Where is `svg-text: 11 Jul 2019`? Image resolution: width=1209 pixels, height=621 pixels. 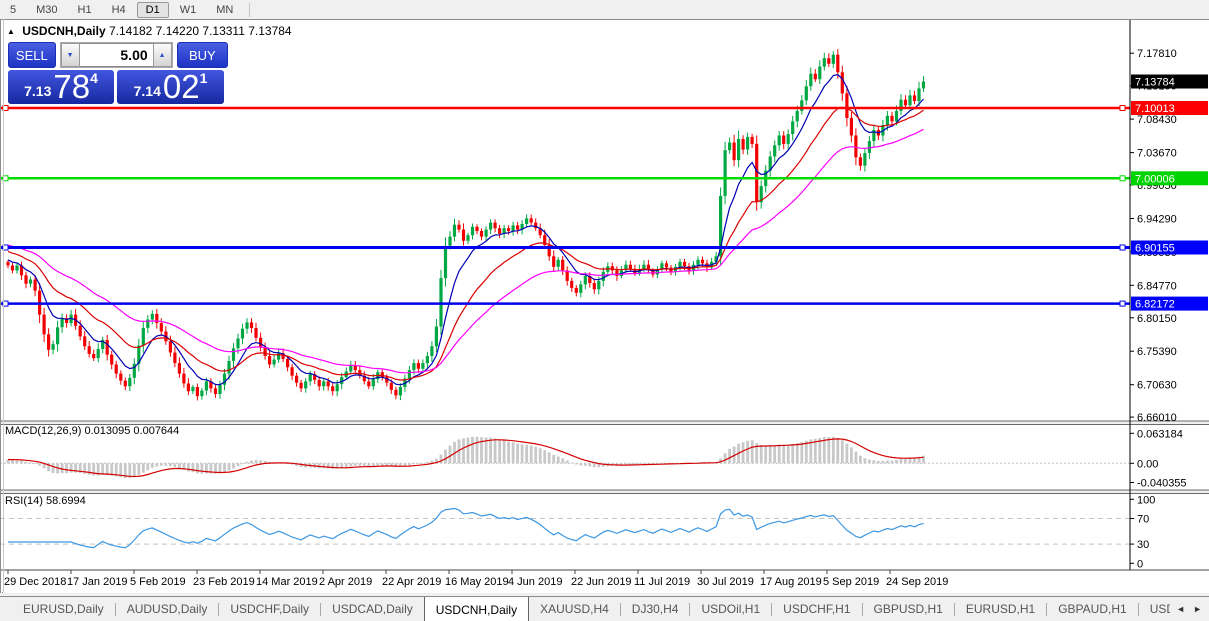
svg-text: 11 Jul 2019 is located at coordinates (662, 582).